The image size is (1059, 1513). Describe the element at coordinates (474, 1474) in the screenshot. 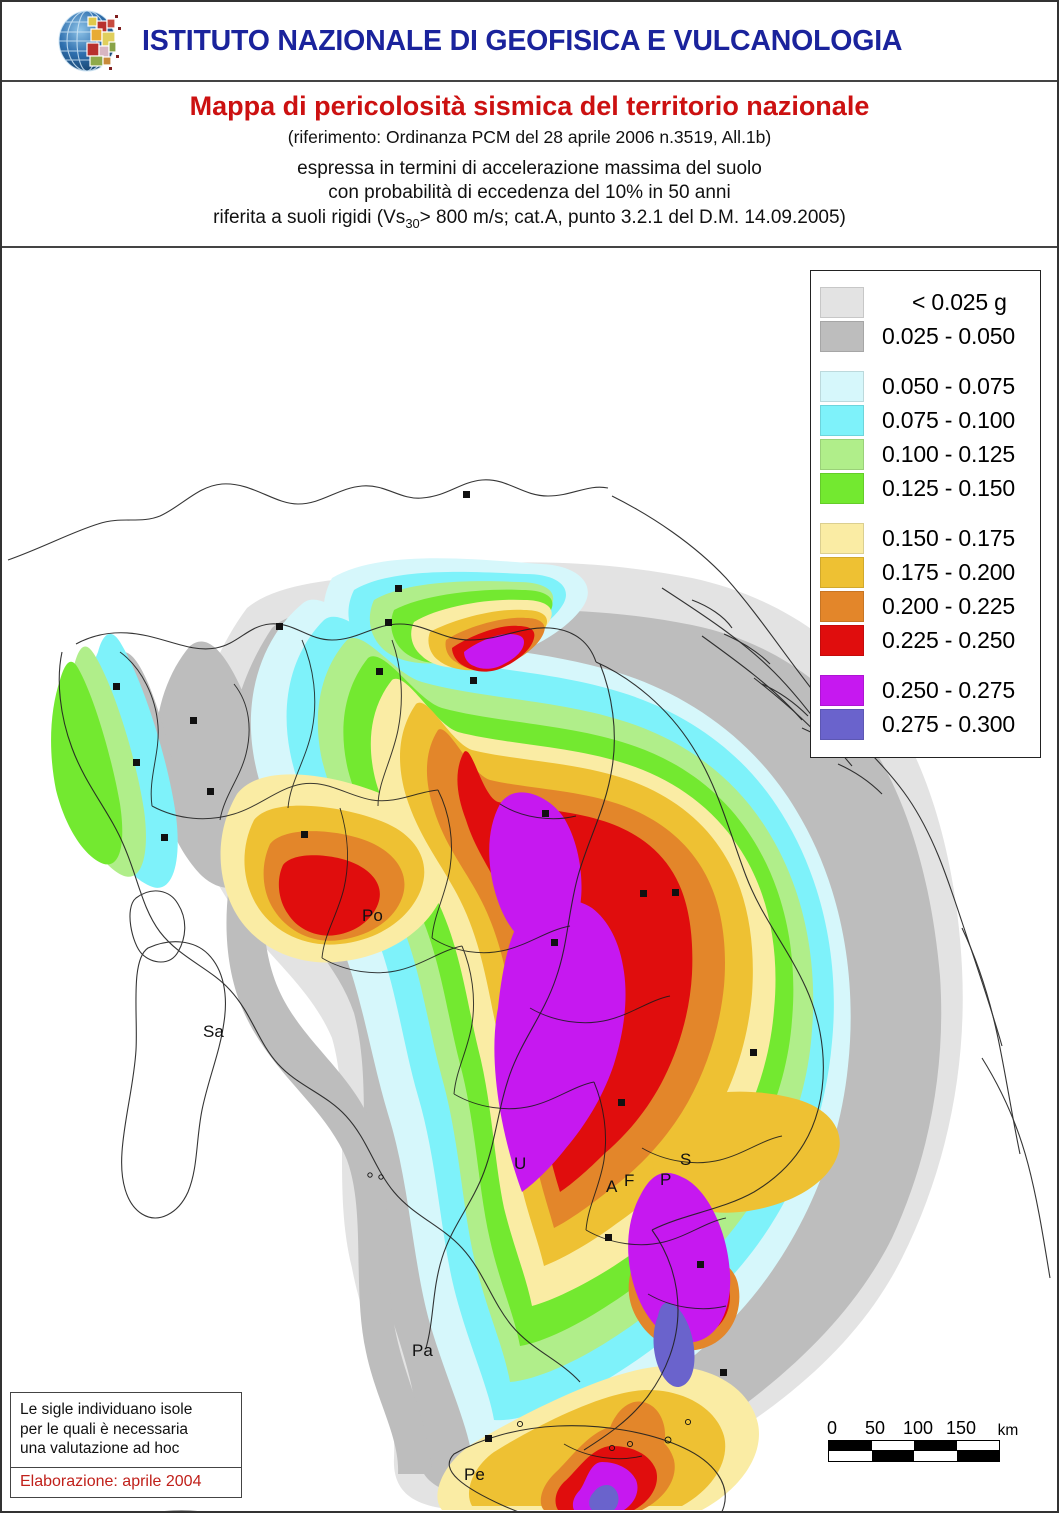

I see `island-label-pe: Pe` at that location.